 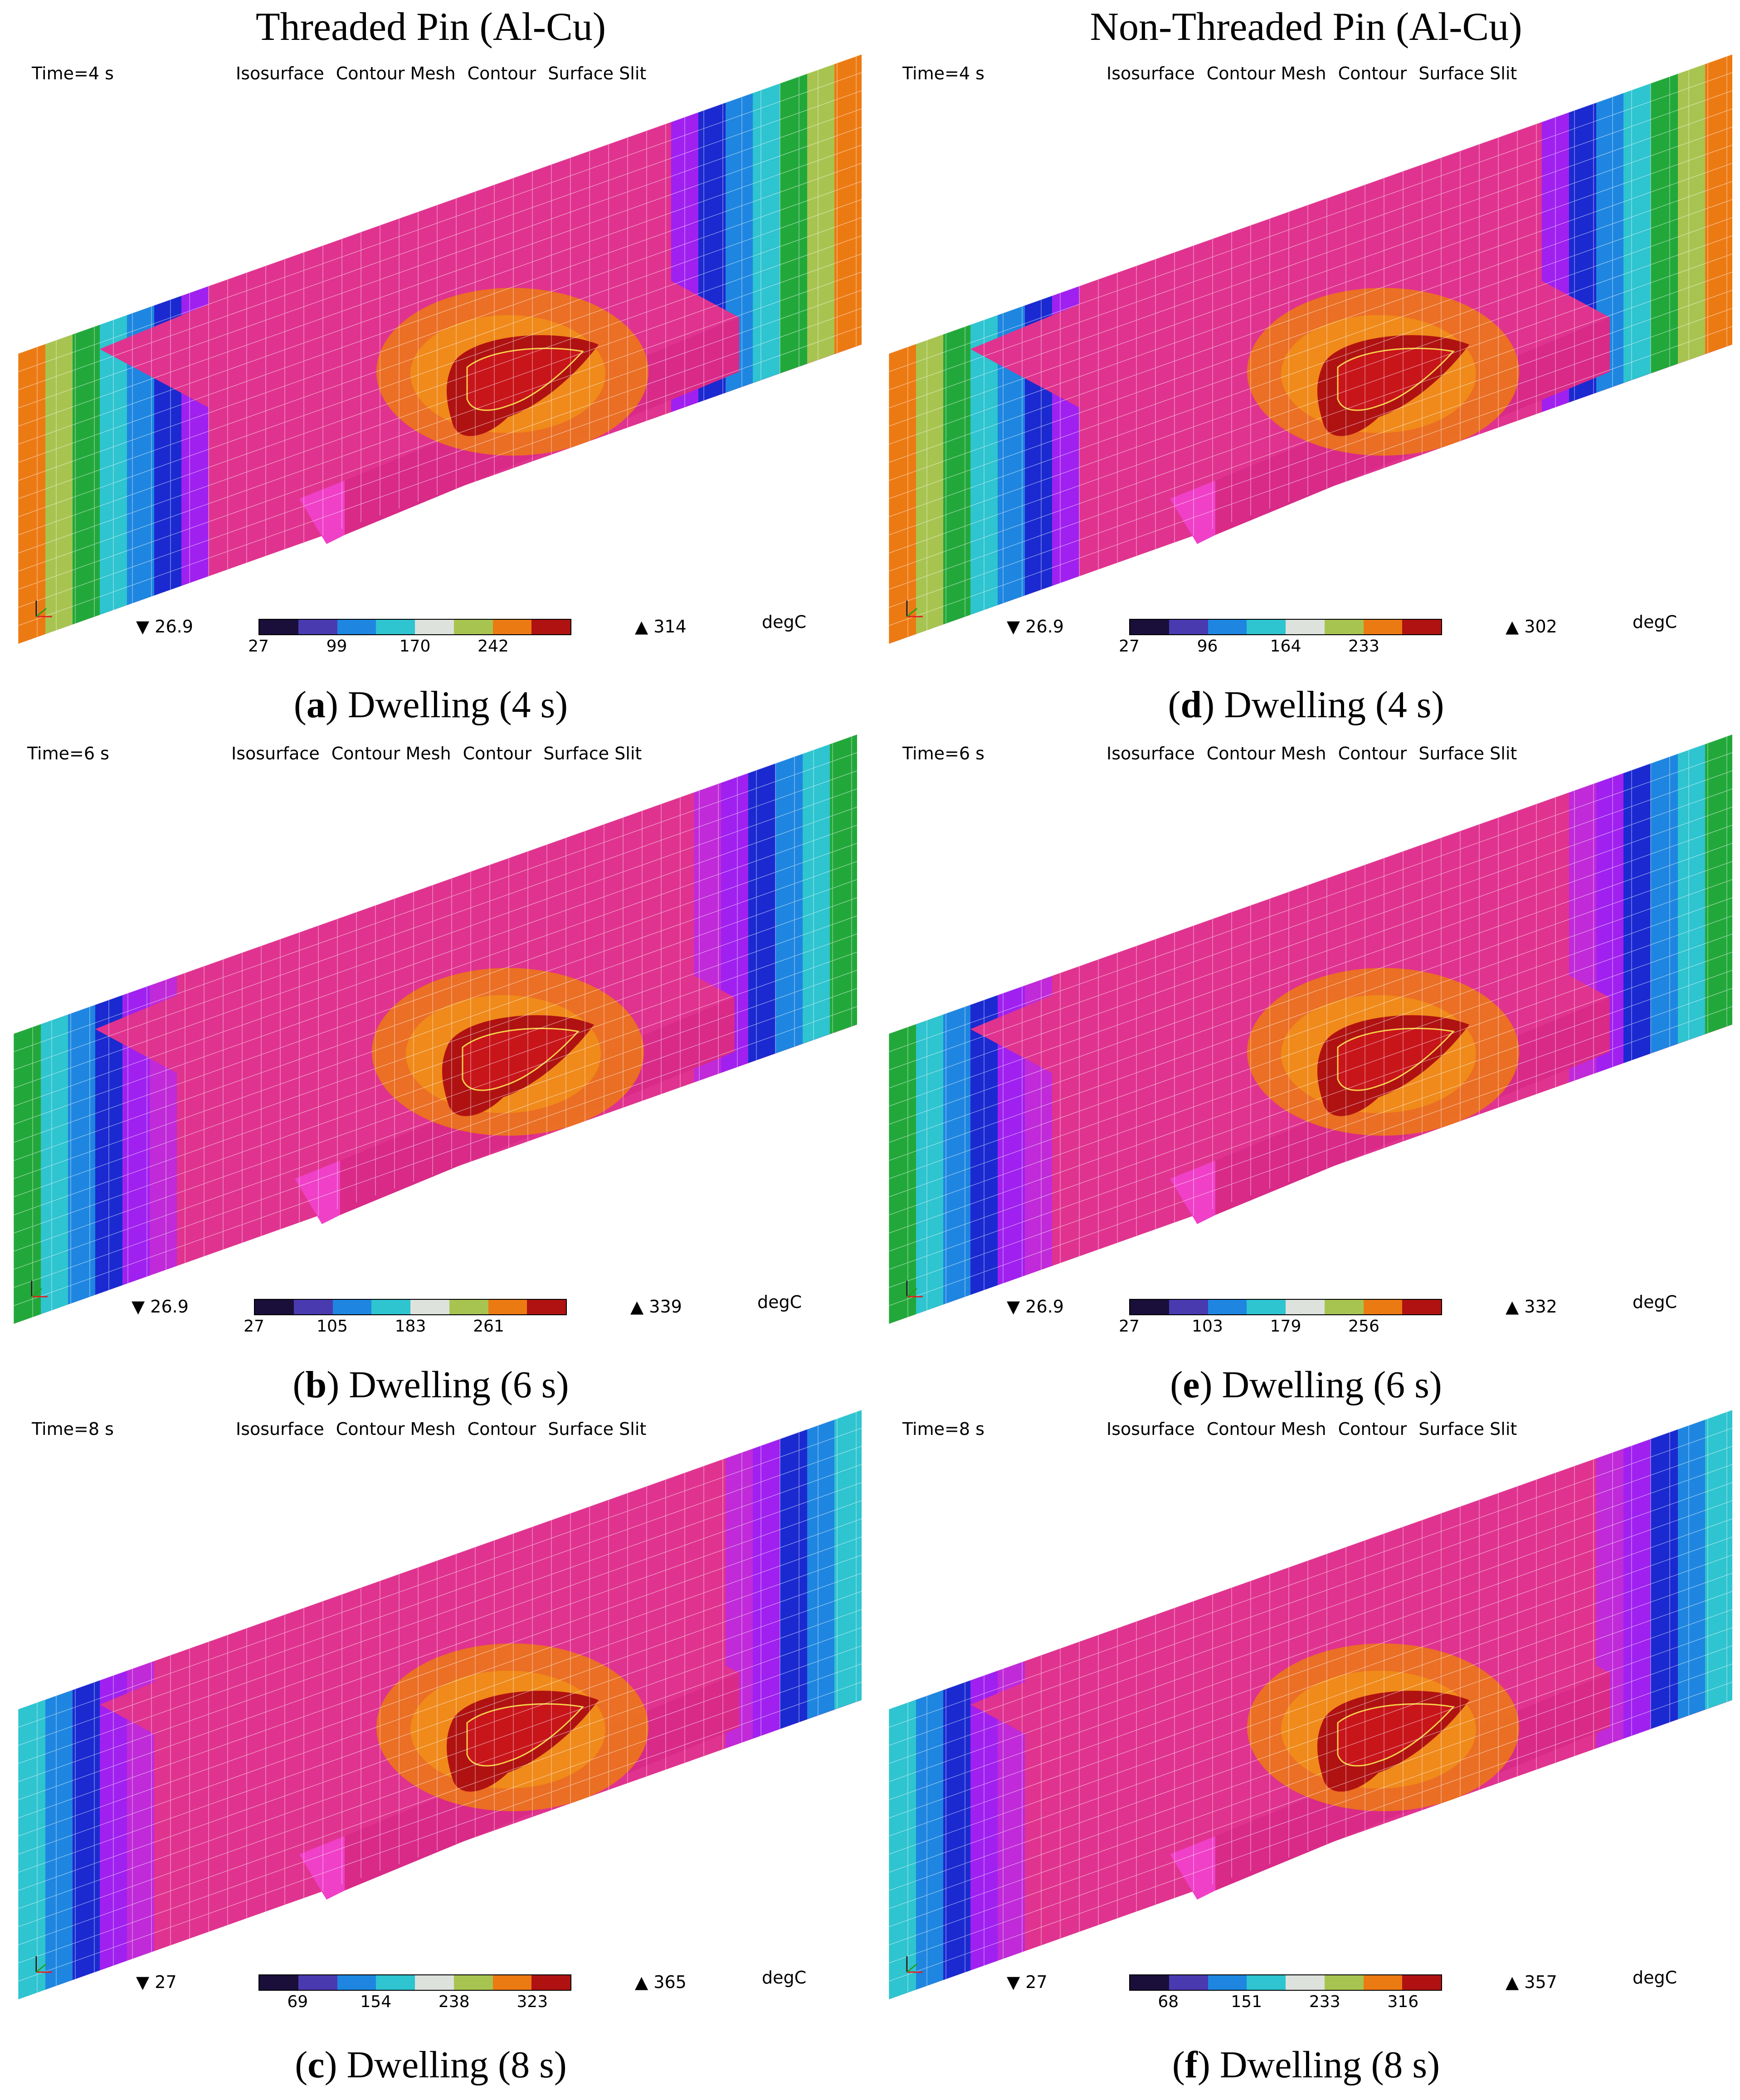 I want to click on min-temperature: ▼ 27, so click(x=1028, y=1982).